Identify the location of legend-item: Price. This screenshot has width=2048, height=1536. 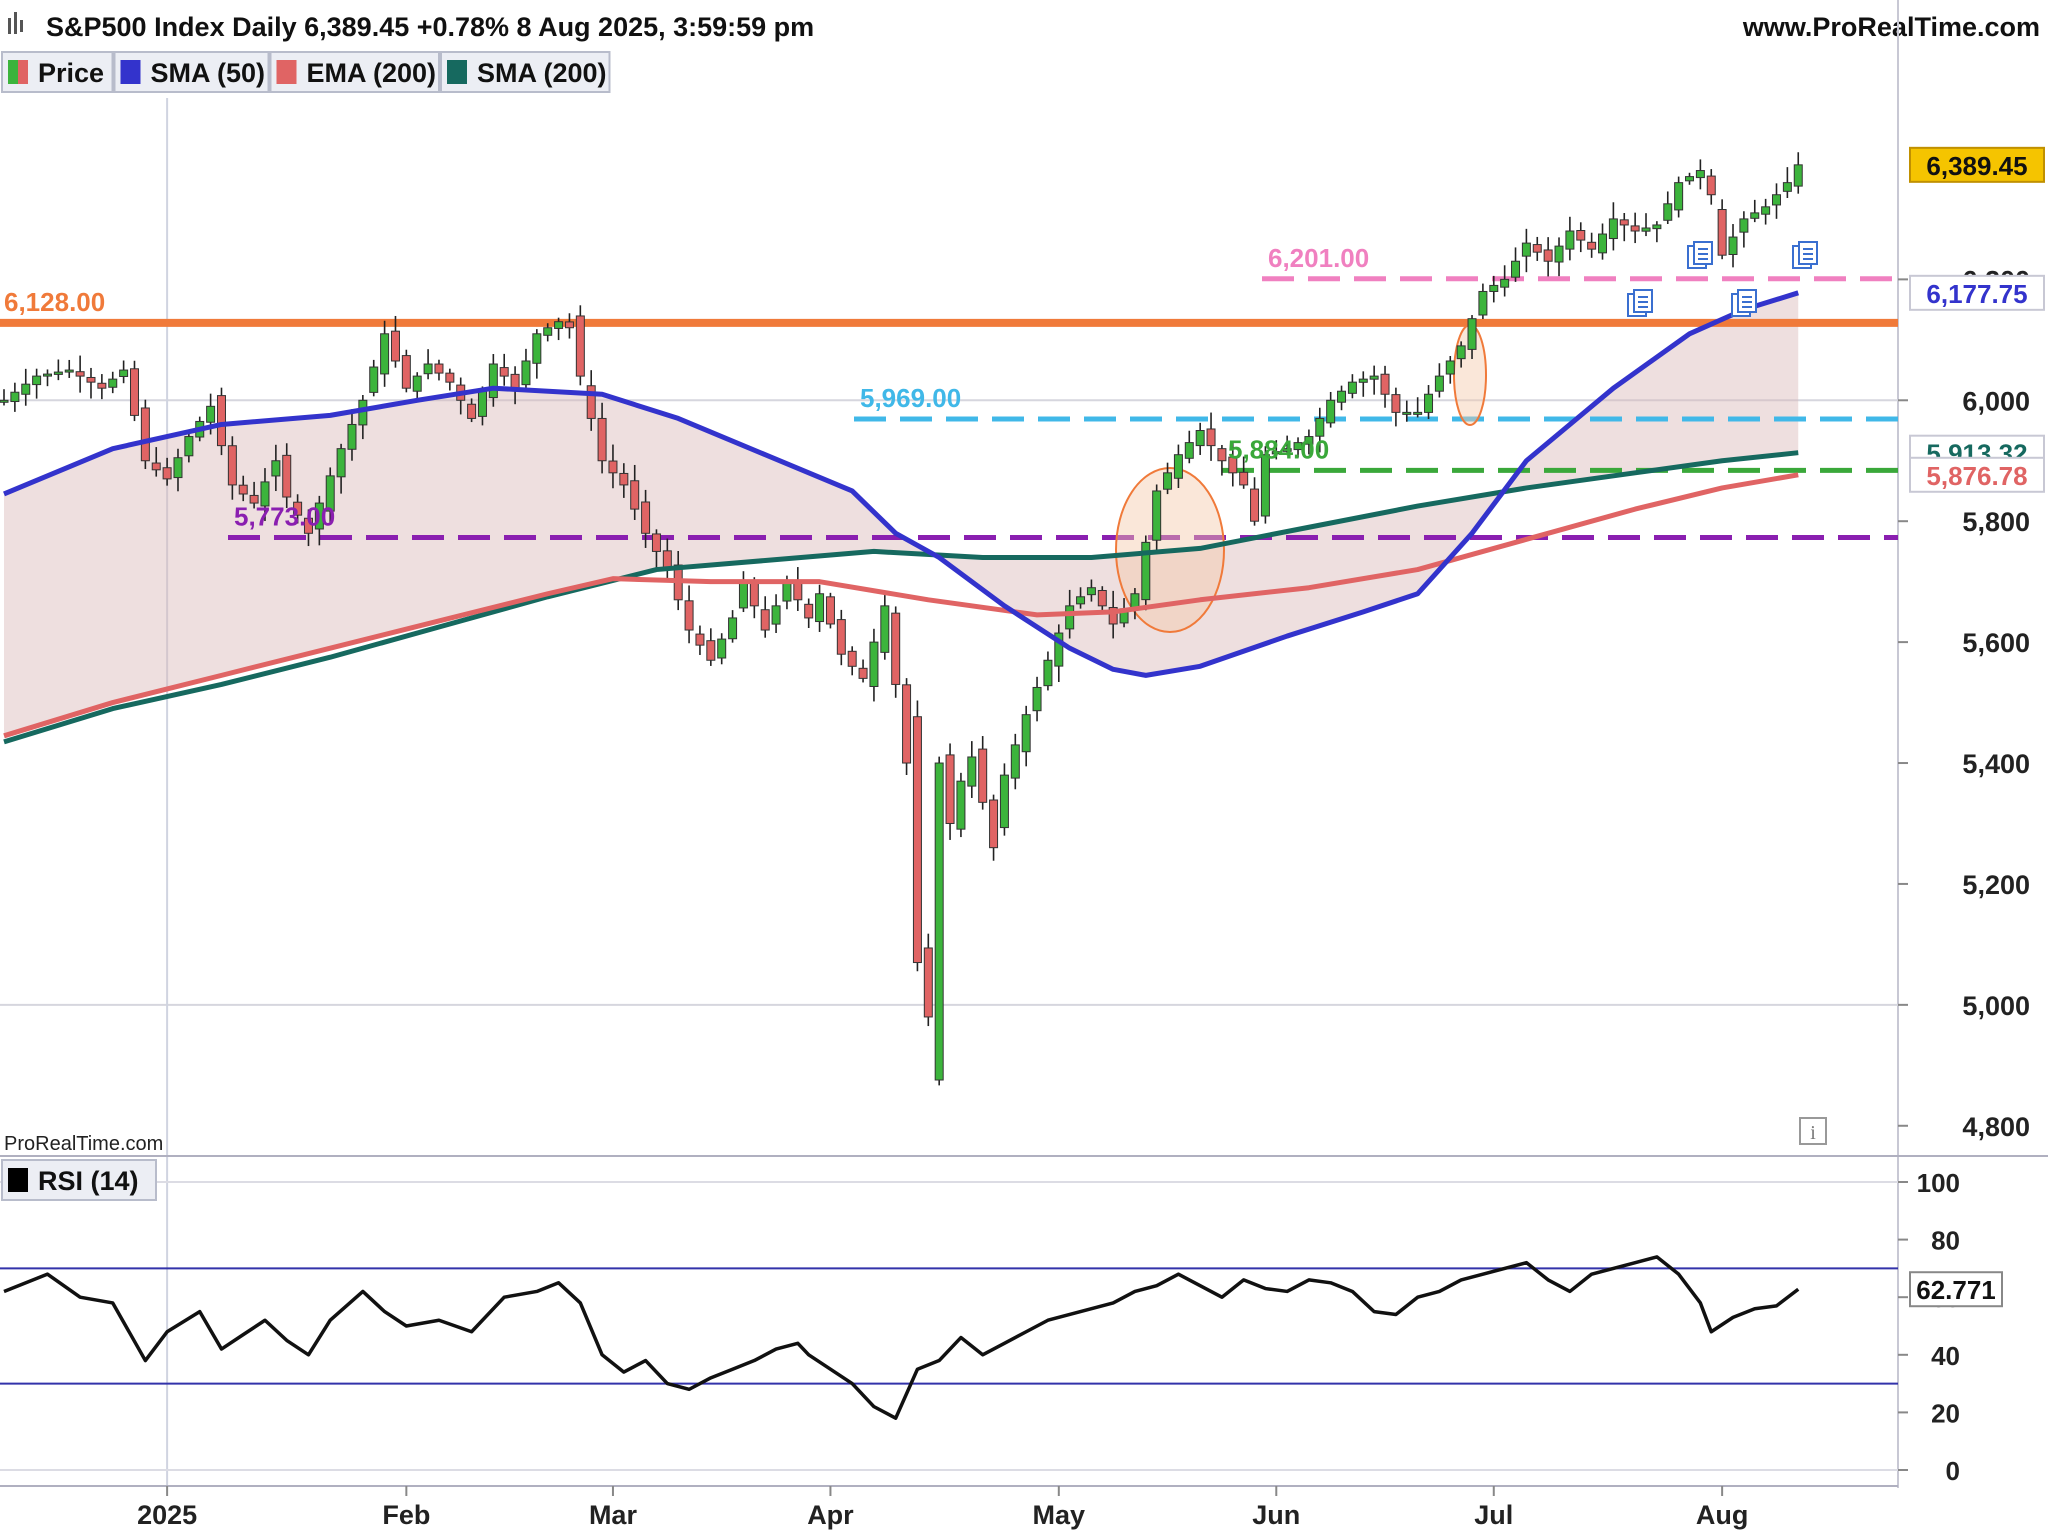
(57, 72).